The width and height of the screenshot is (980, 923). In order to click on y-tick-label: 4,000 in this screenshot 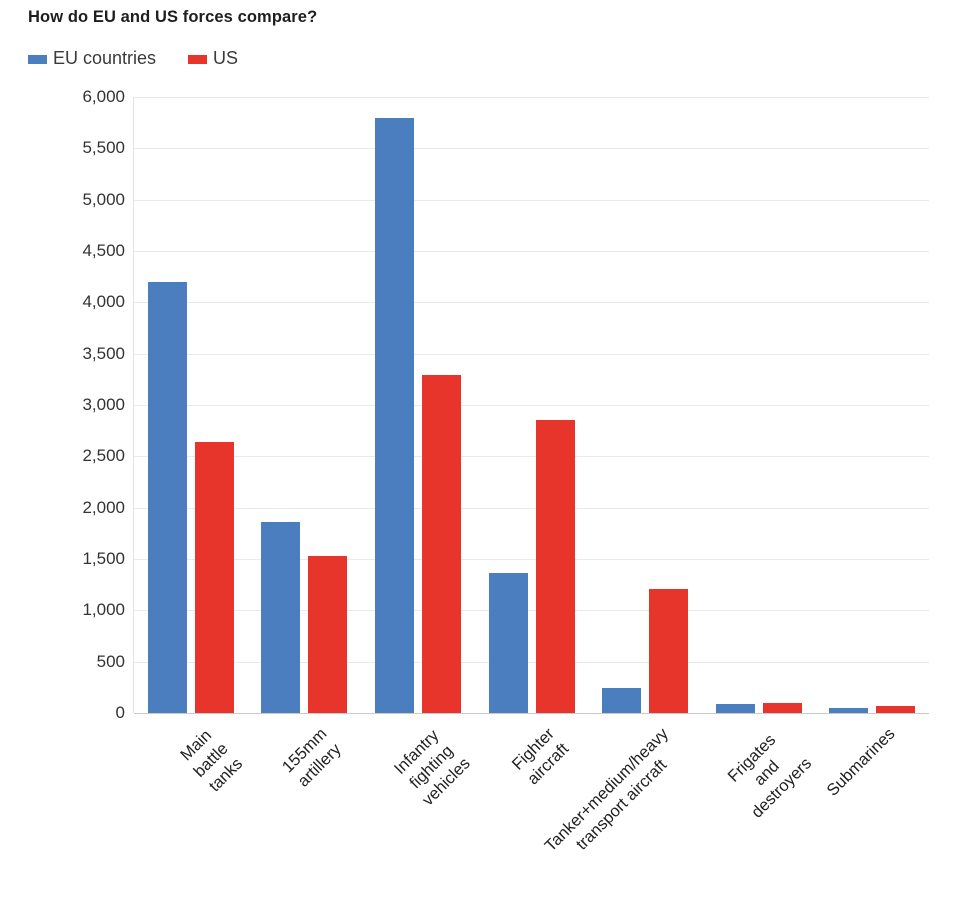, I will do `click(103, 302)`.